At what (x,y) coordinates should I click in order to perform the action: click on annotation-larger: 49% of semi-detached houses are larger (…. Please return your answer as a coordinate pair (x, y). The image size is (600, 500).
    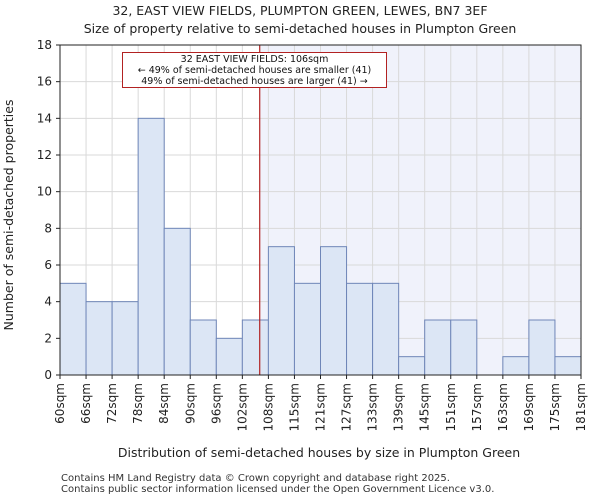
    Looking at the image, I should click on (254, 81).